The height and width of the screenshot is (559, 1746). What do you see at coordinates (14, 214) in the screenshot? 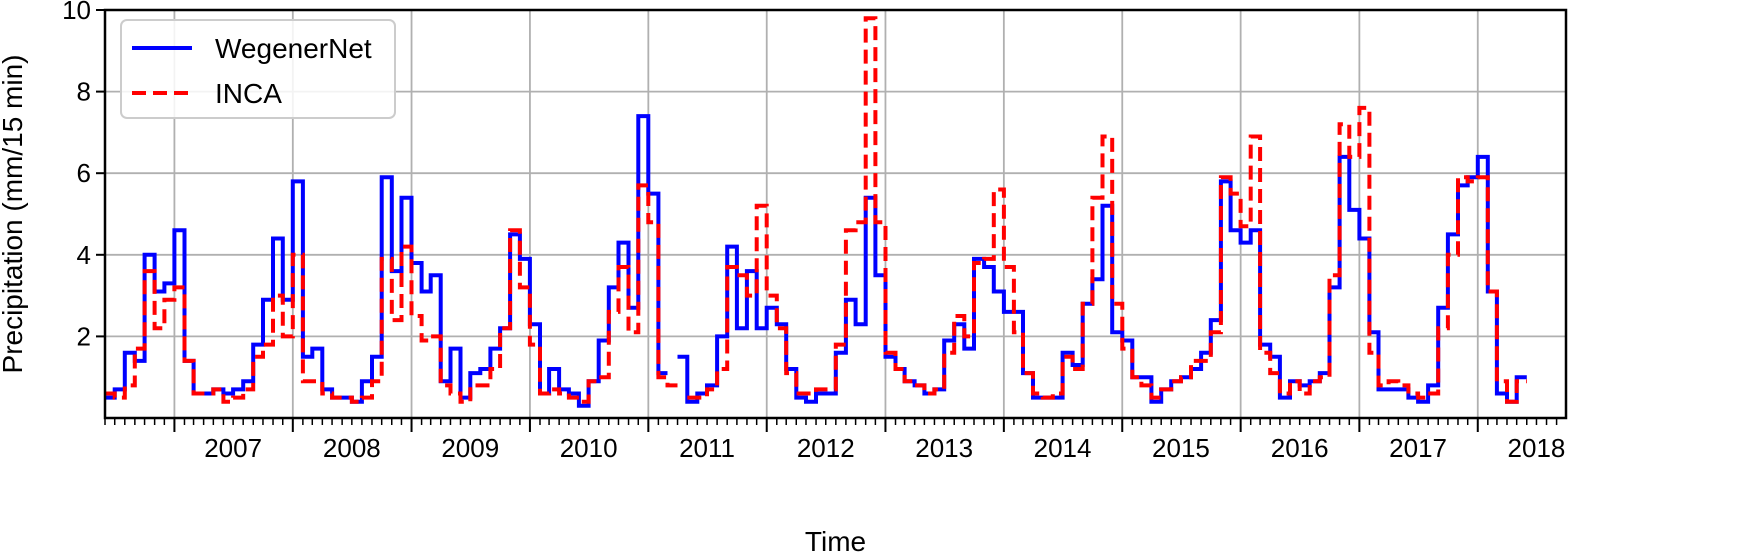
I see `y-axis-label: Precipitation (mm/15 min)` at bounding box center [14, 214].